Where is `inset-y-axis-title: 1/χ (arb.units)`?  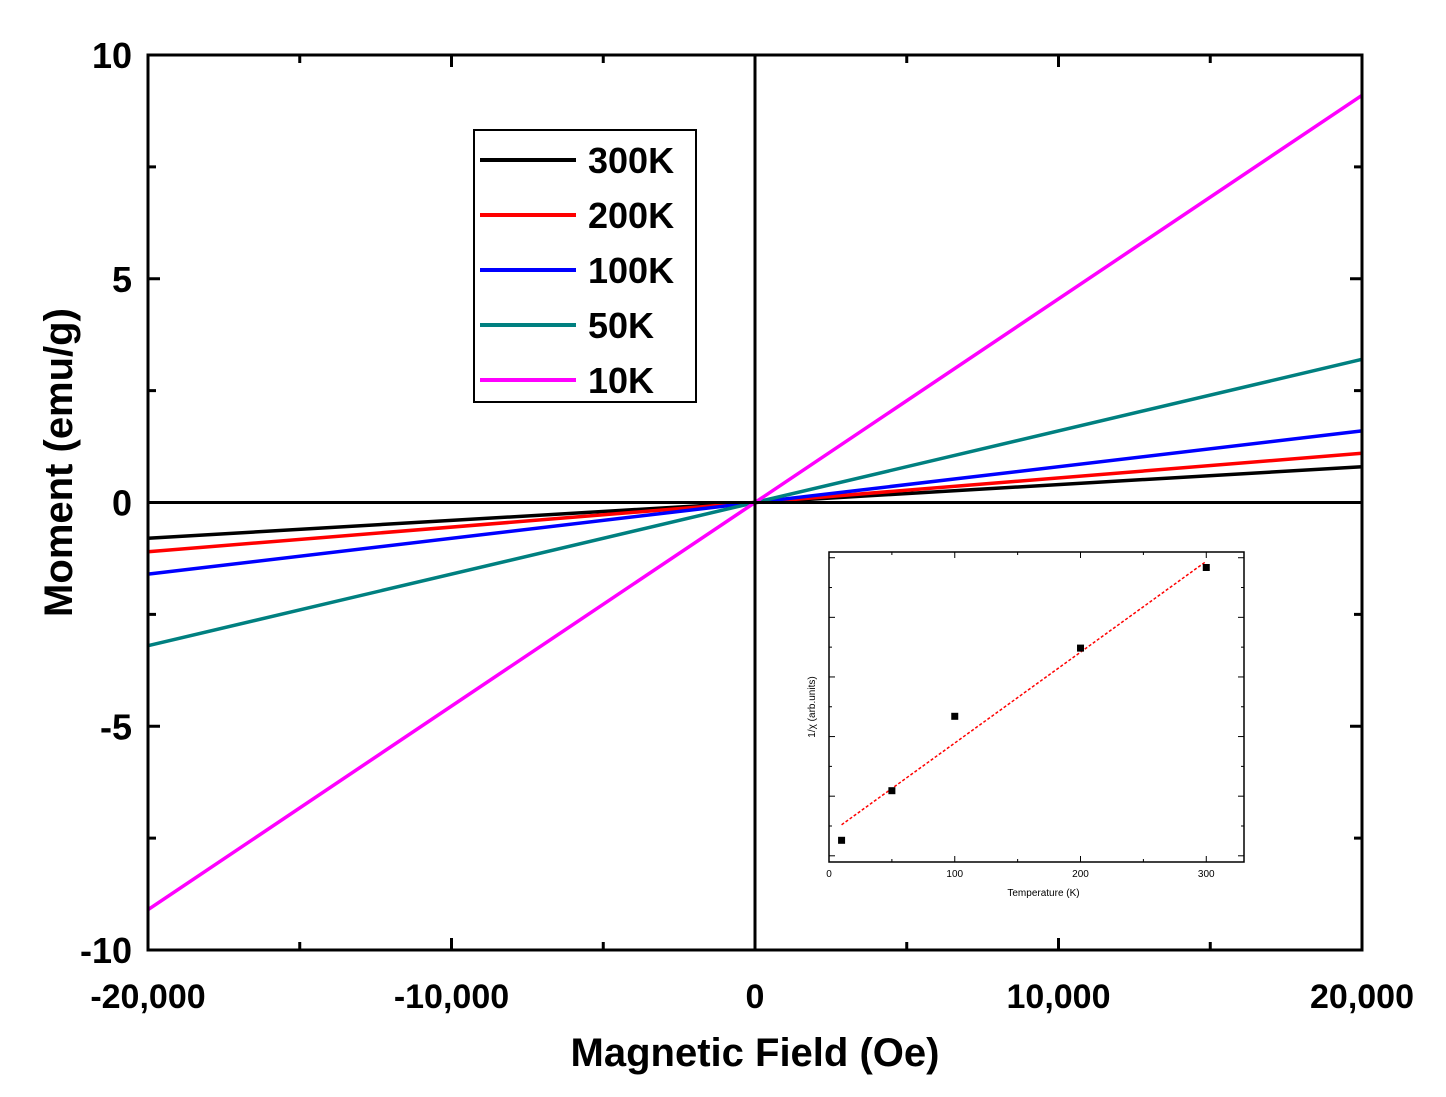
inset-y-axis-title: 1/χ (arb.units) is located at coordinates (812, 706).